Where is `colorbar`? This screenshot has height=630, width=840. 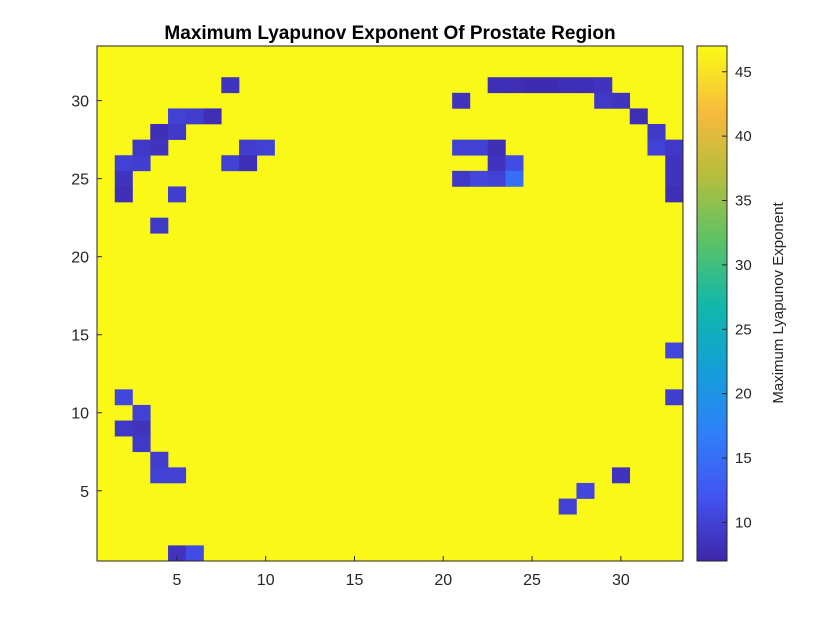
colorbar is located at coordinates (712, 303).